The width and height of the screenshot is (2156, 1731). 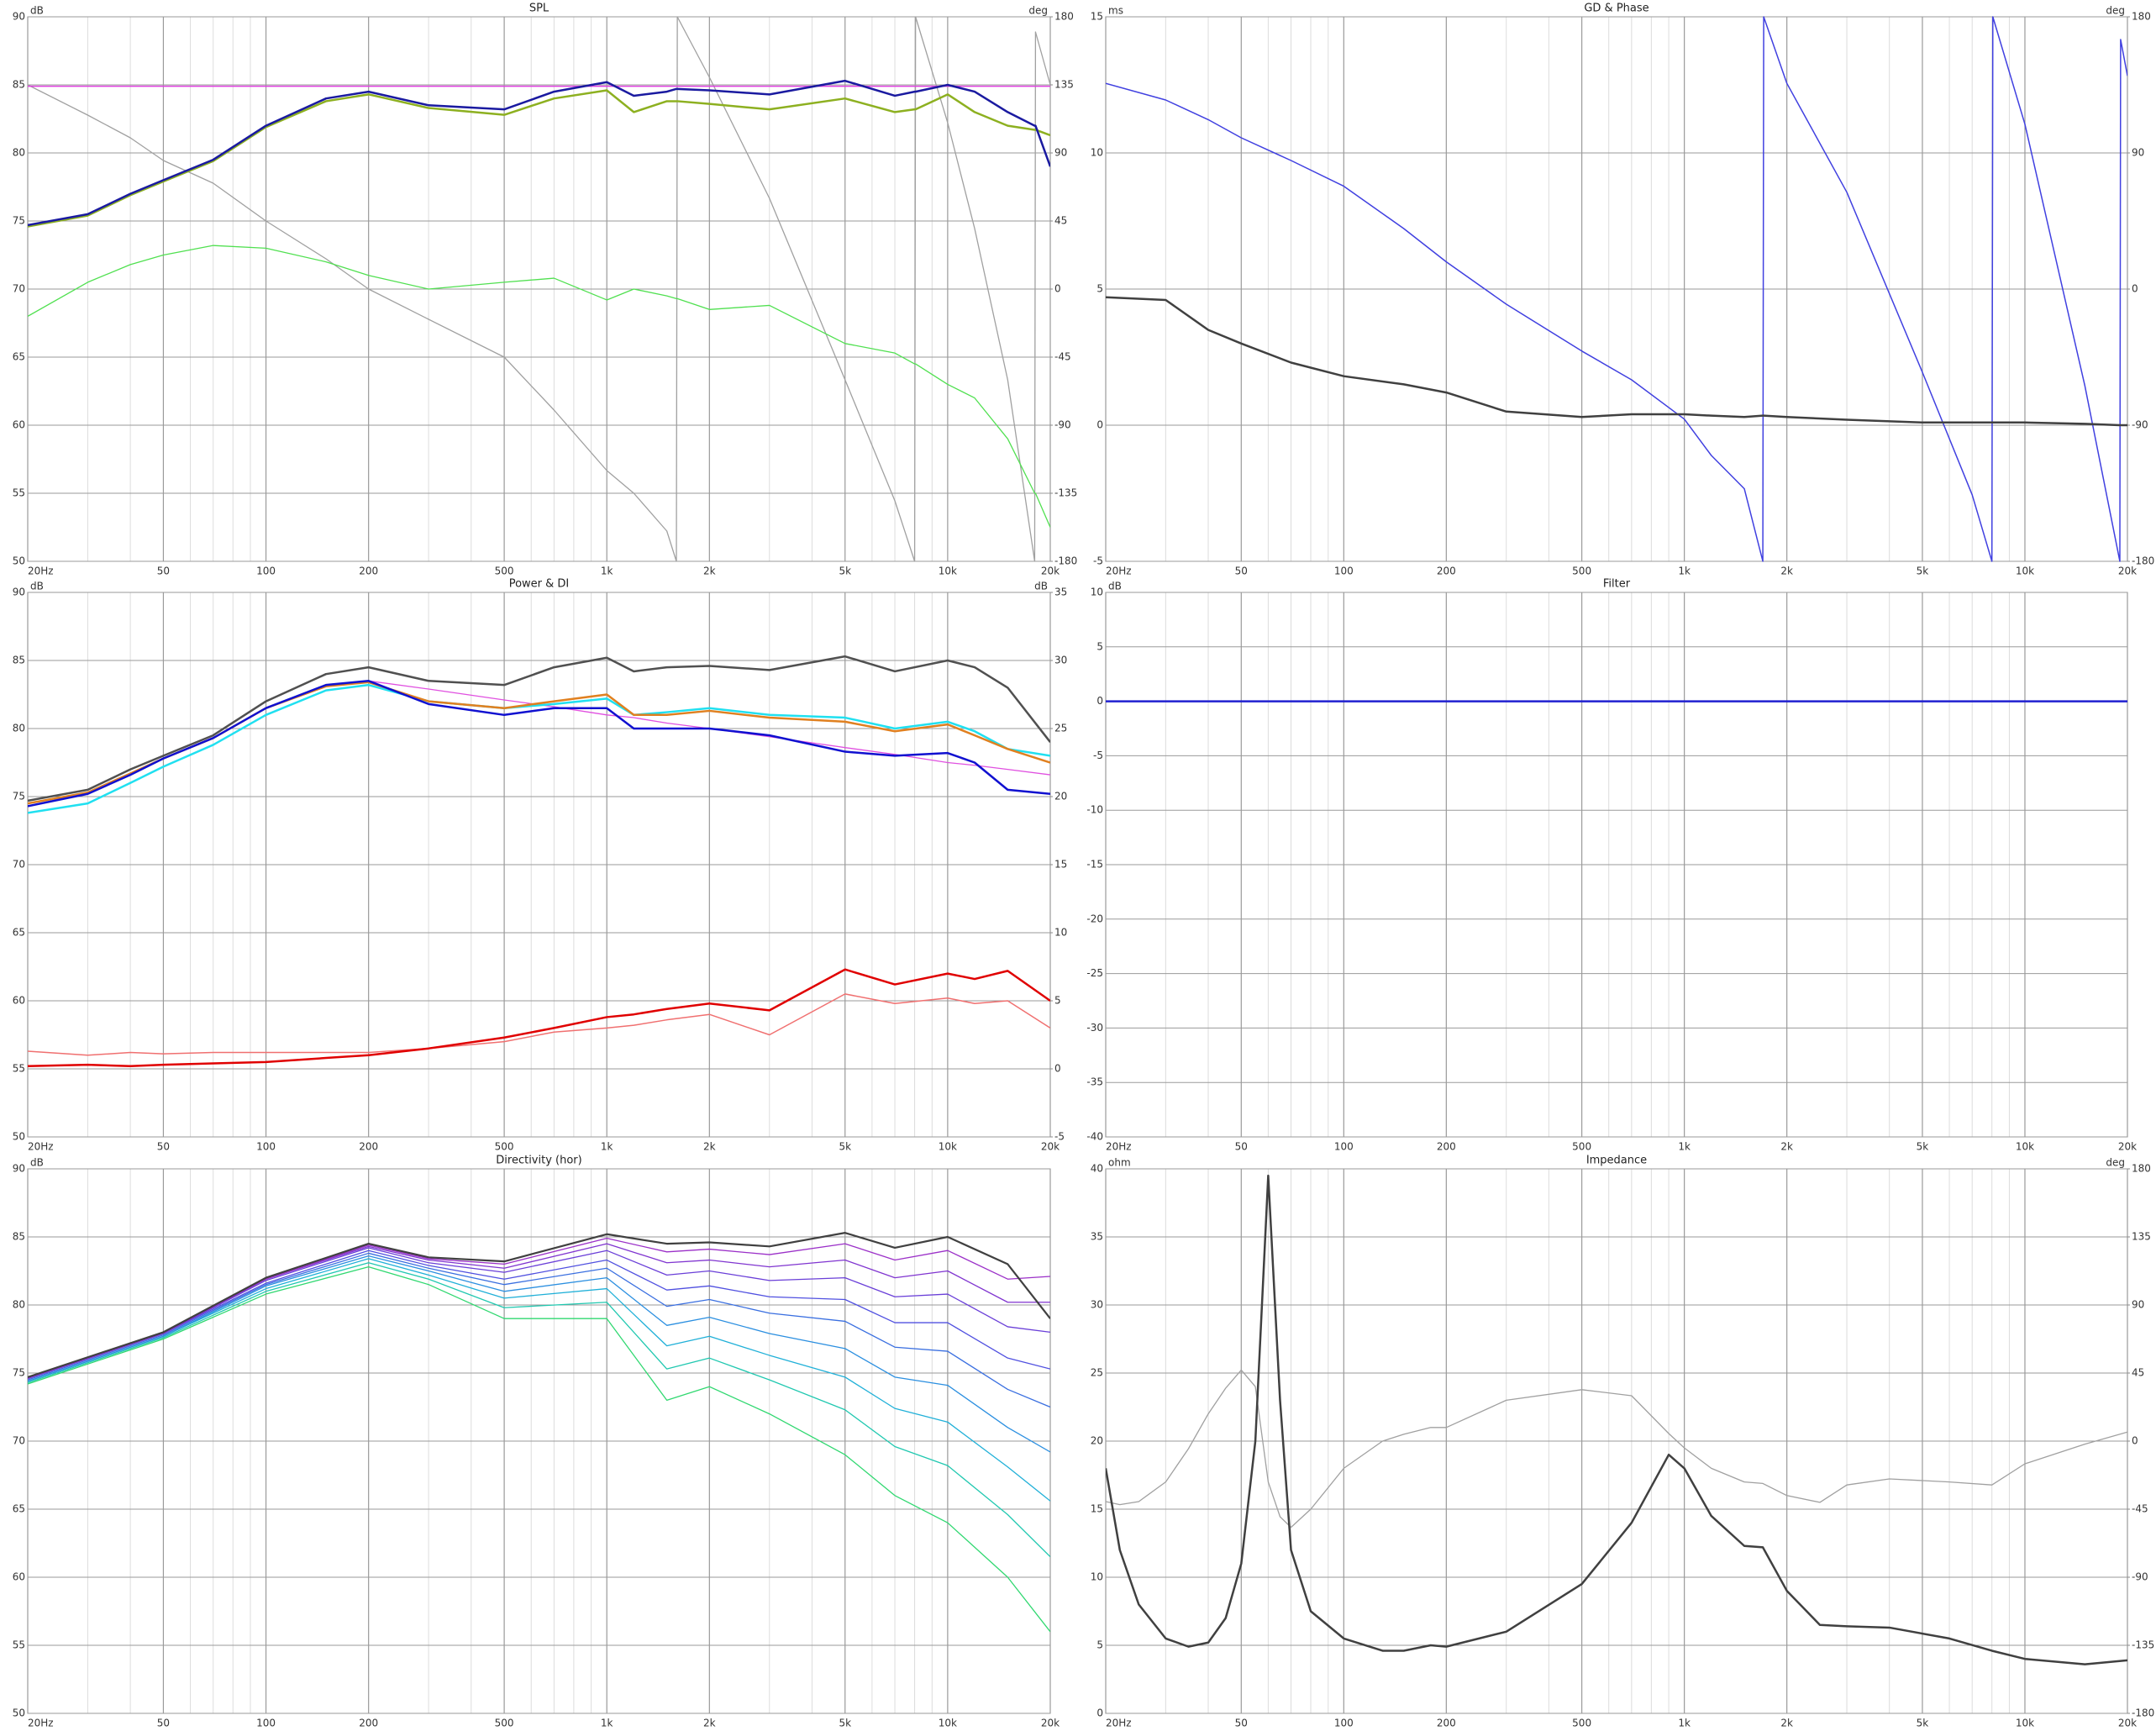 What do you see at coordinates (1064, 85) in the screenshot?
I see `y2-tick-label: 135` at bounding box center [1064, 85].